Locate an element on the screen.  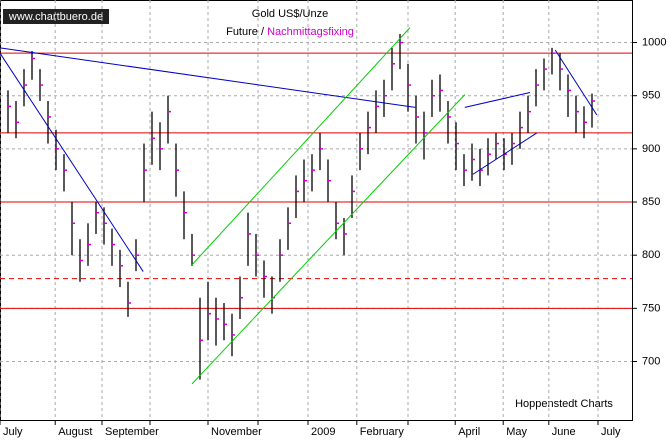
y-tick-label: 900 is located at coordinates (651, 149).